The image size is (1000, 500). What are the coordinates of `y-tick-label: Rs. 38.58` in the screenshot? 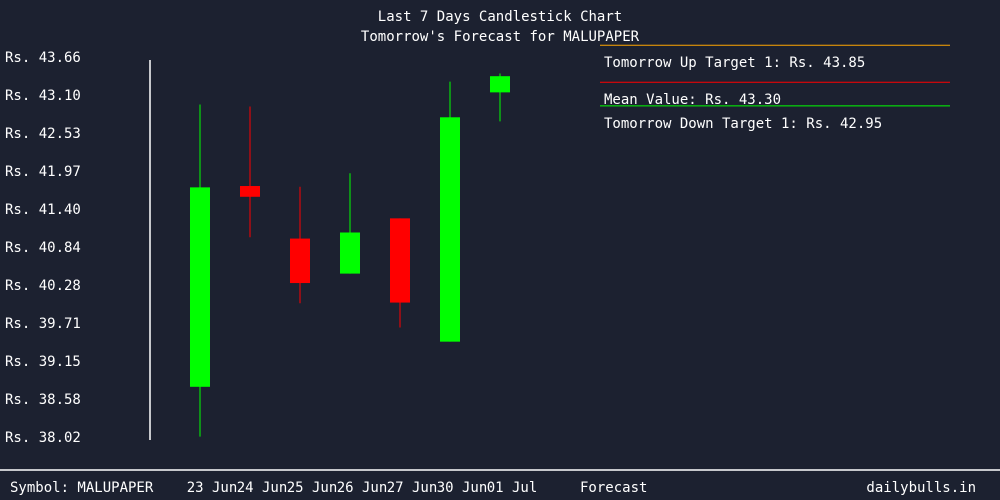 It's located at (43, 400).